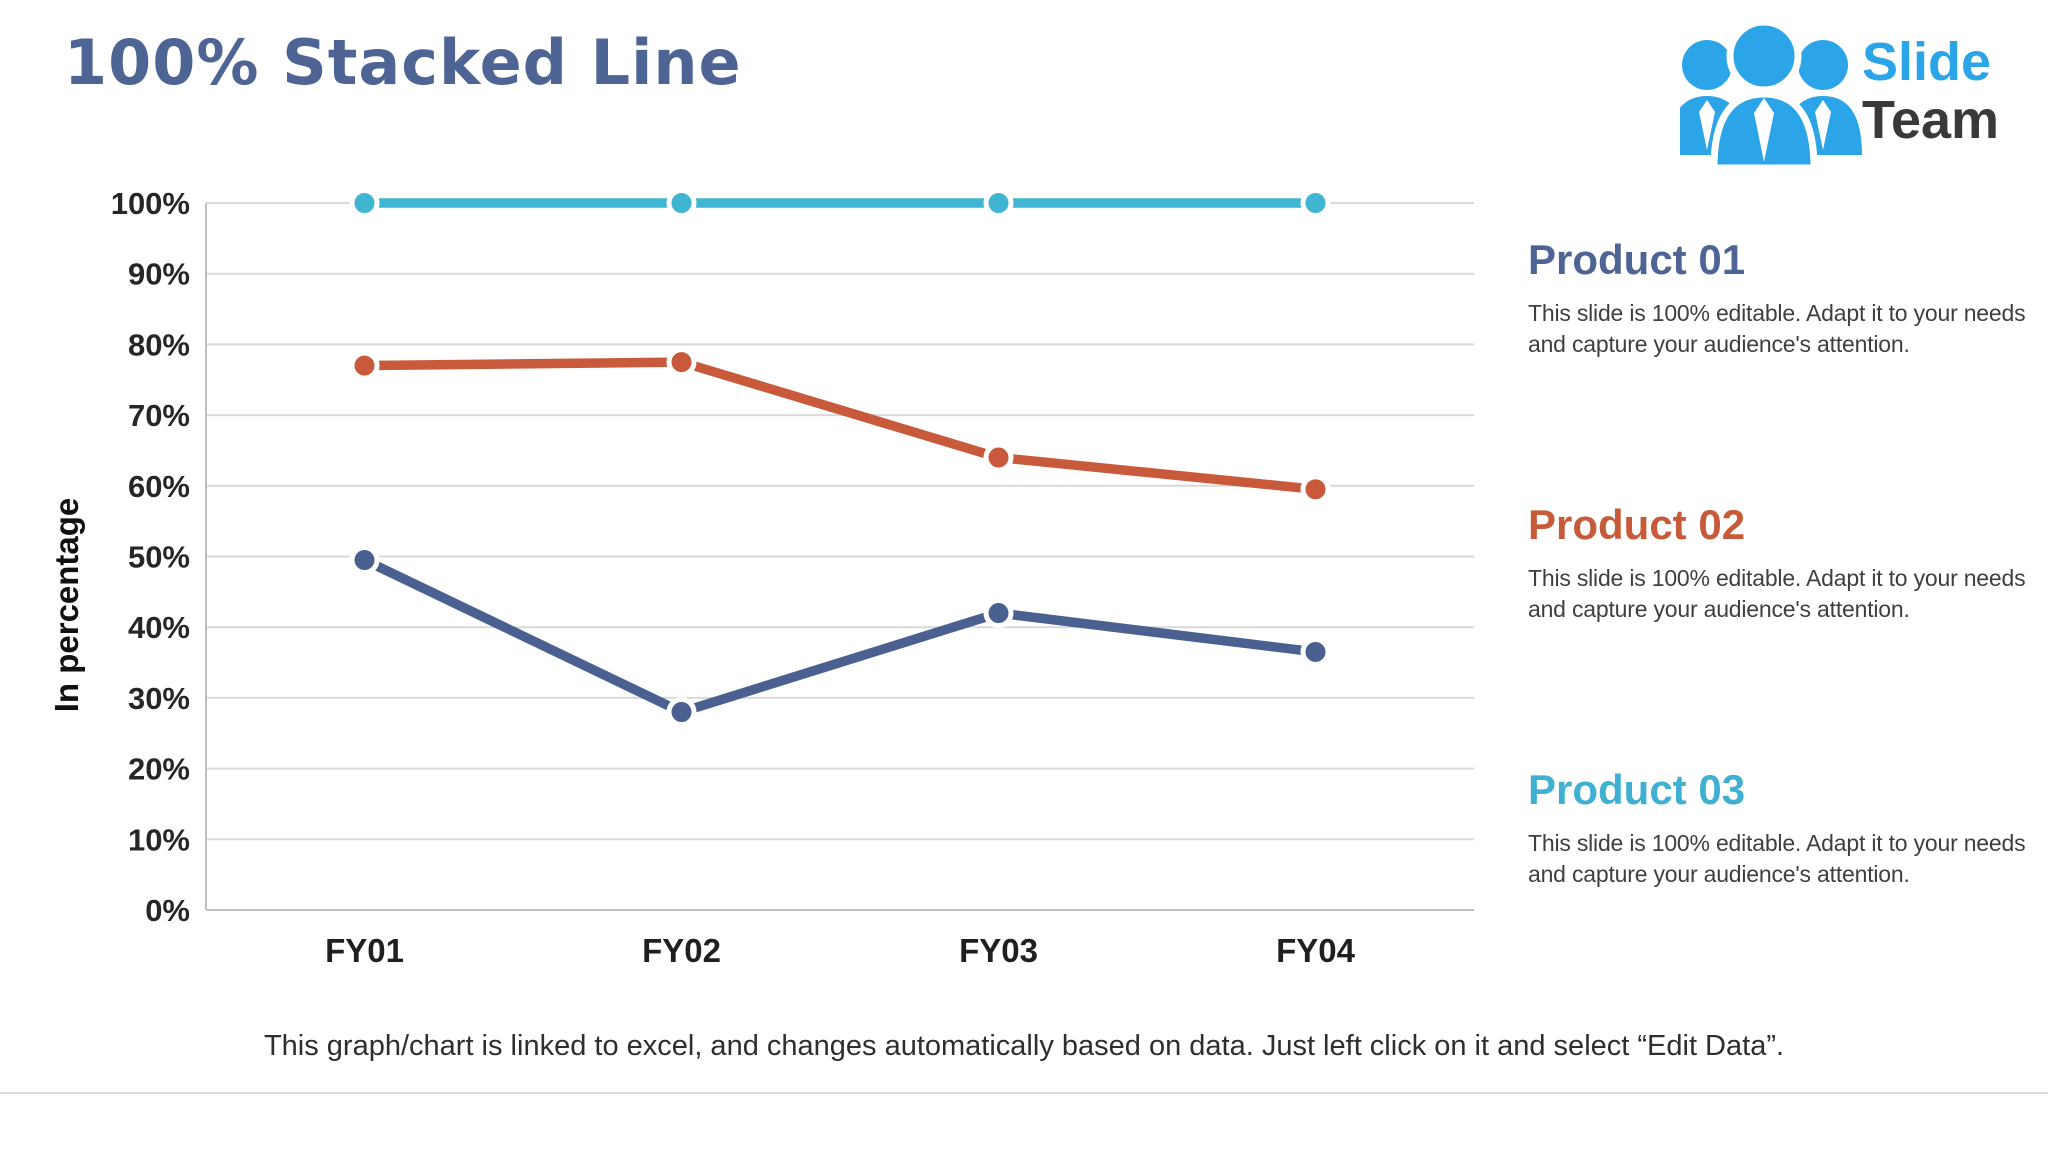  I want to click on product-02-heading: Product 02, so click(1637, 524).